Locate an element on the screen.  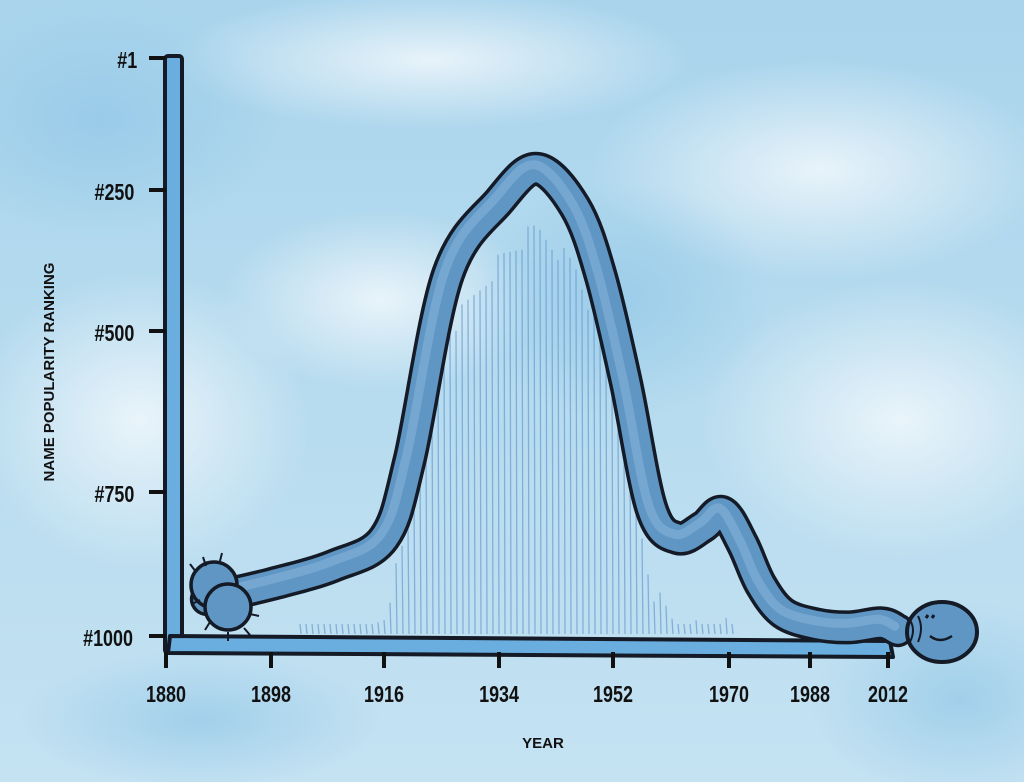
y-axis-bar is located at coordinates (173, 354).